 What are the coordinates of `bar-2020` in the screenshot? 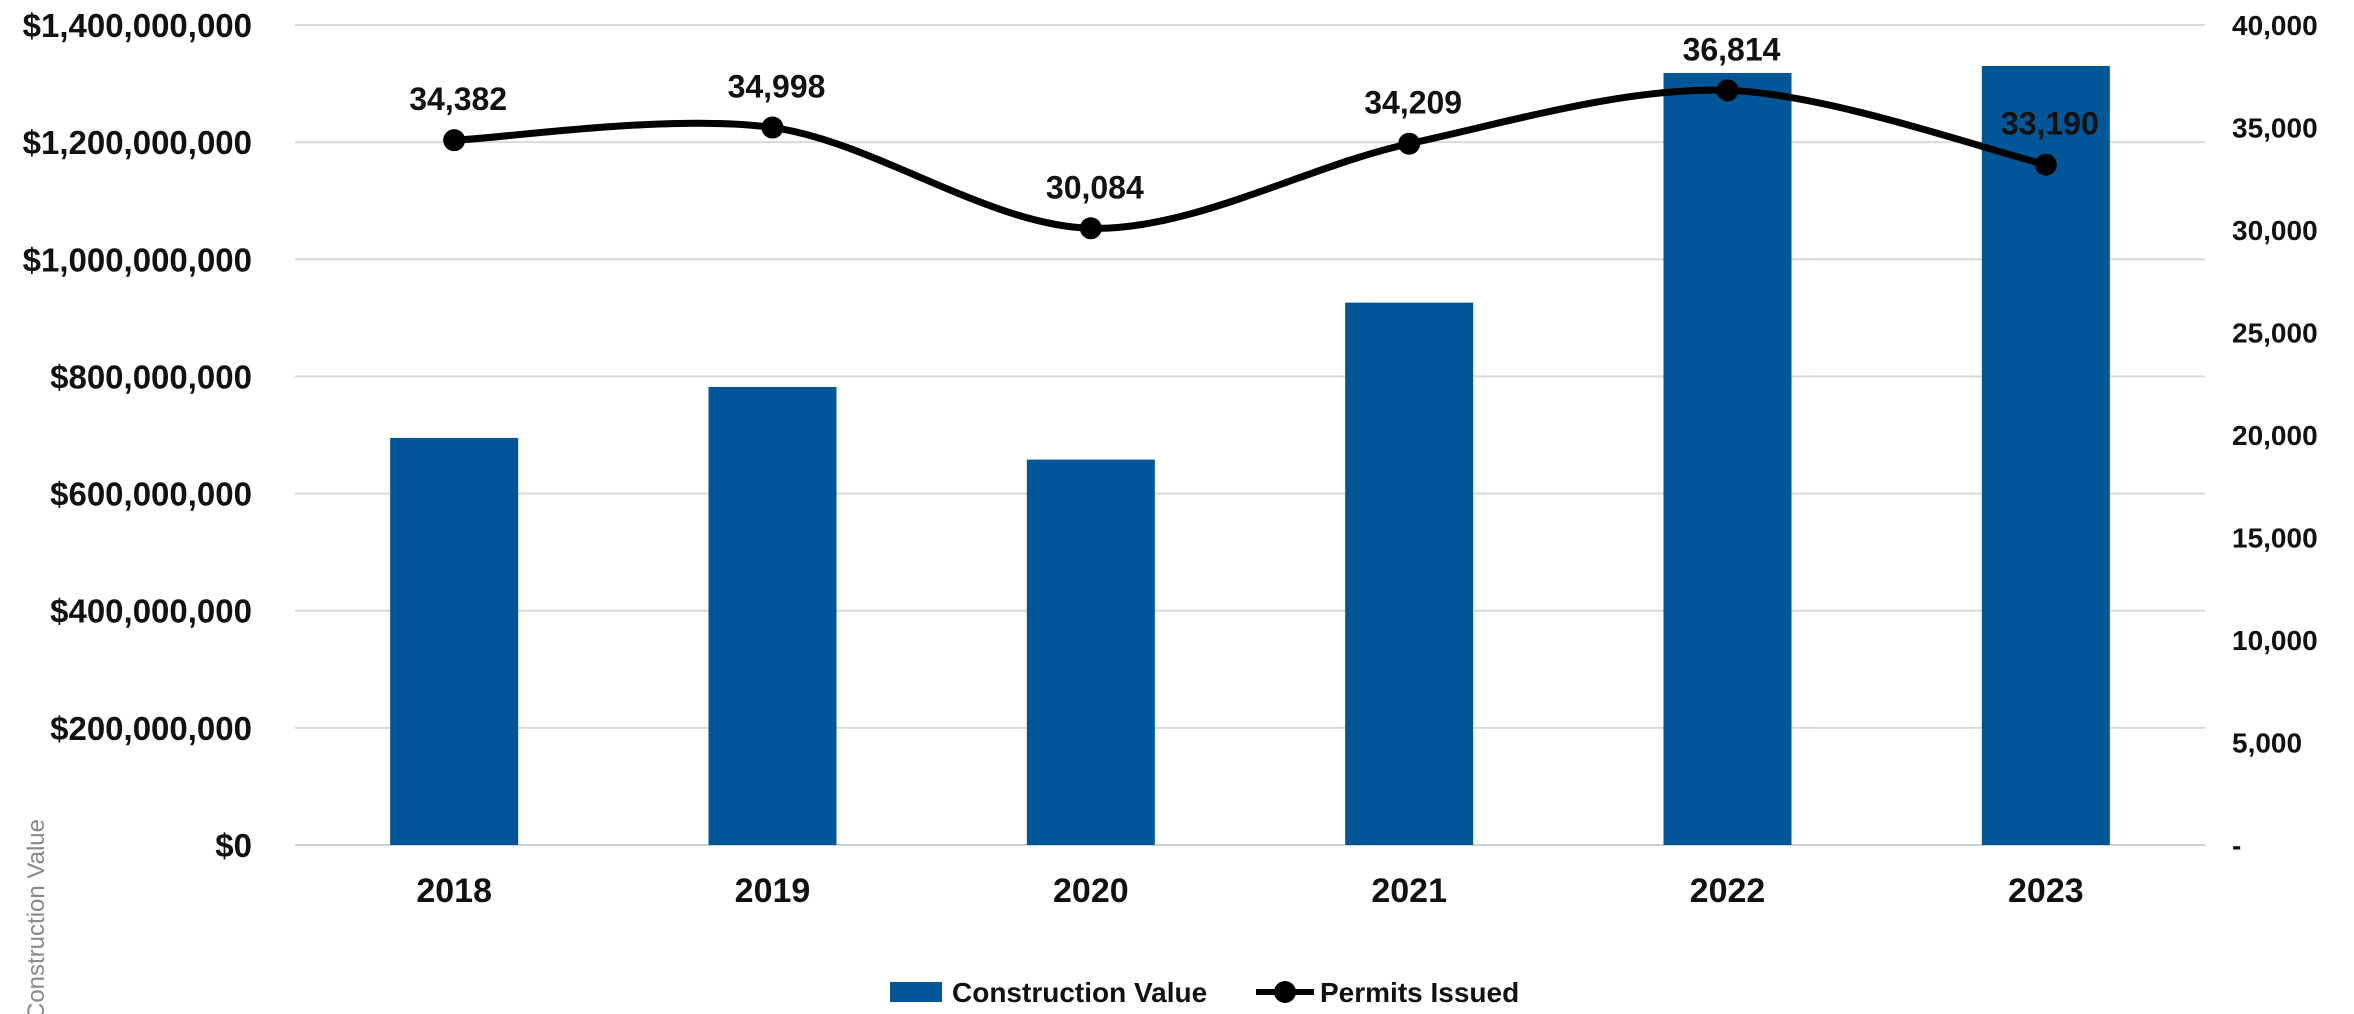 It's located at (1090, 652).